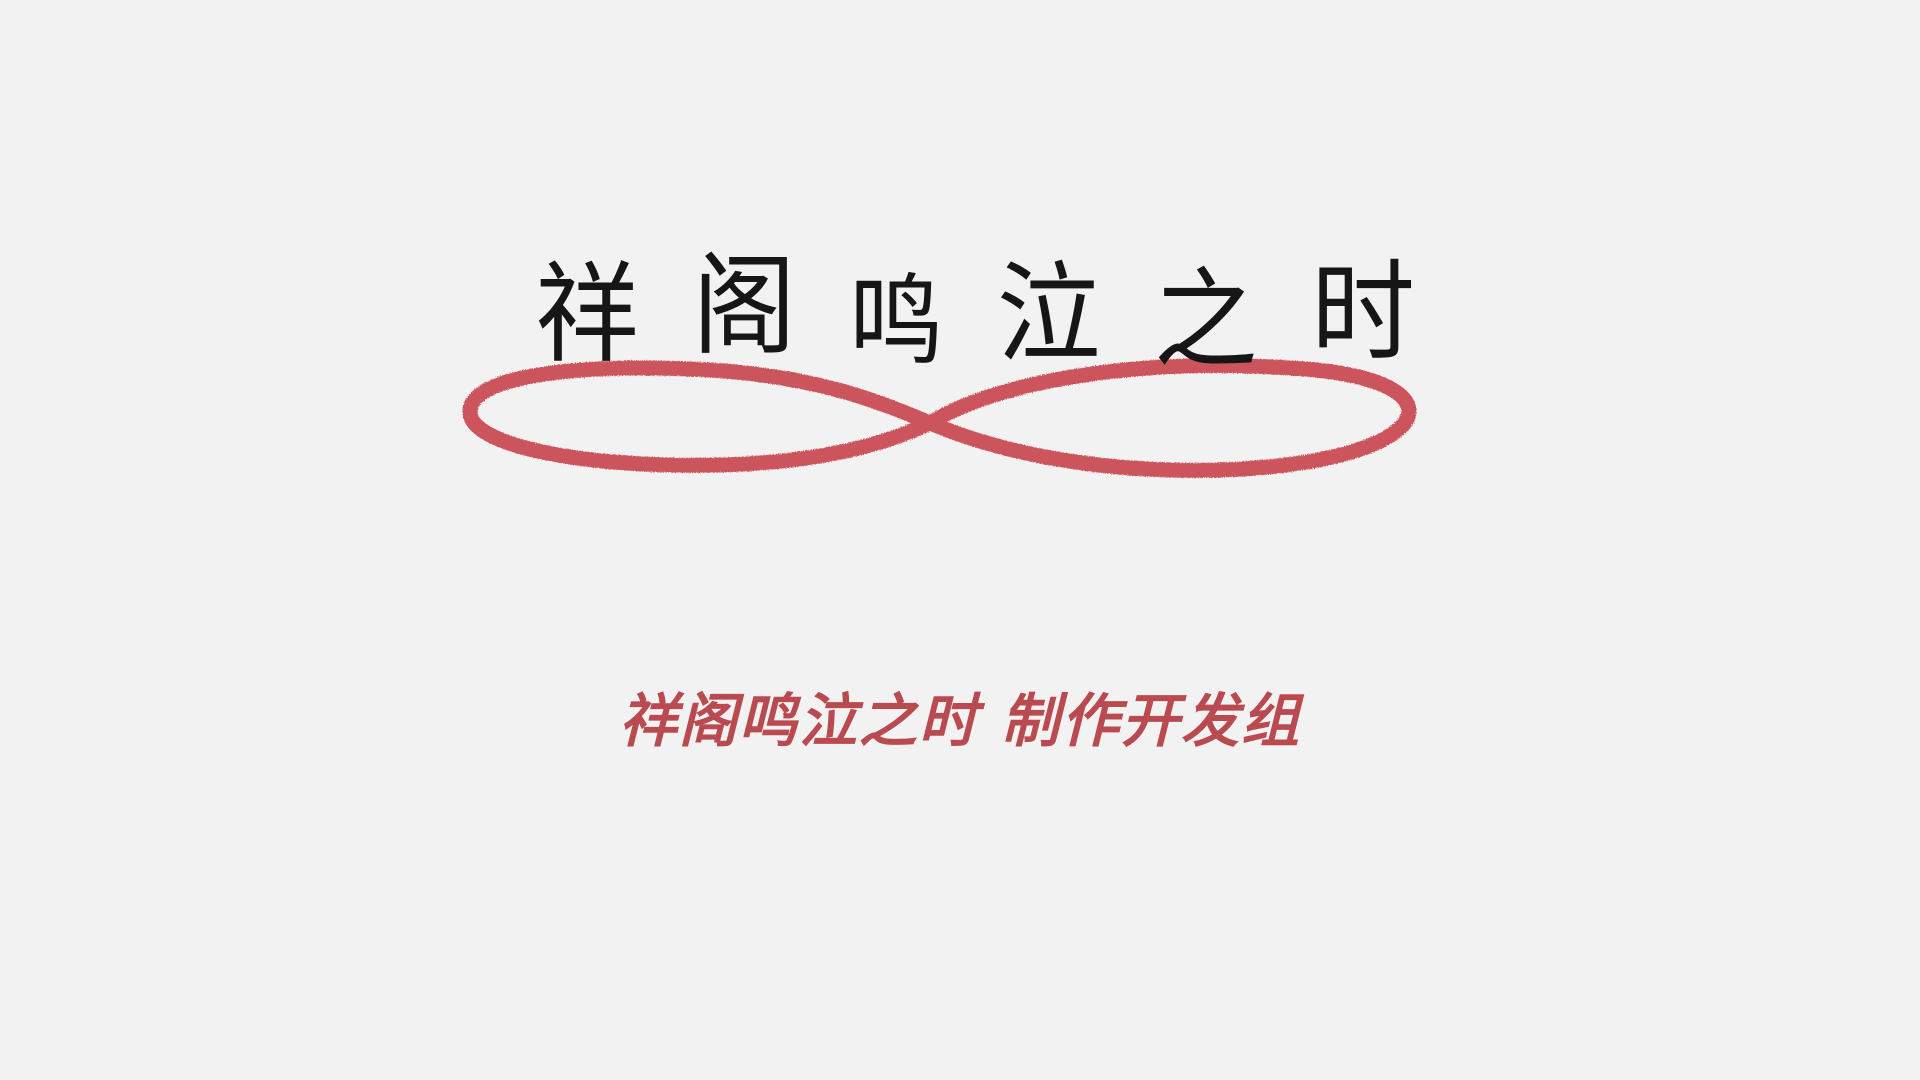 This screenshot has height=1080, width=1920. What do you see at coordinates (744, 306) in the screenshot?
I see `logo-title-char: 阁` at bounding box center [744, 306].